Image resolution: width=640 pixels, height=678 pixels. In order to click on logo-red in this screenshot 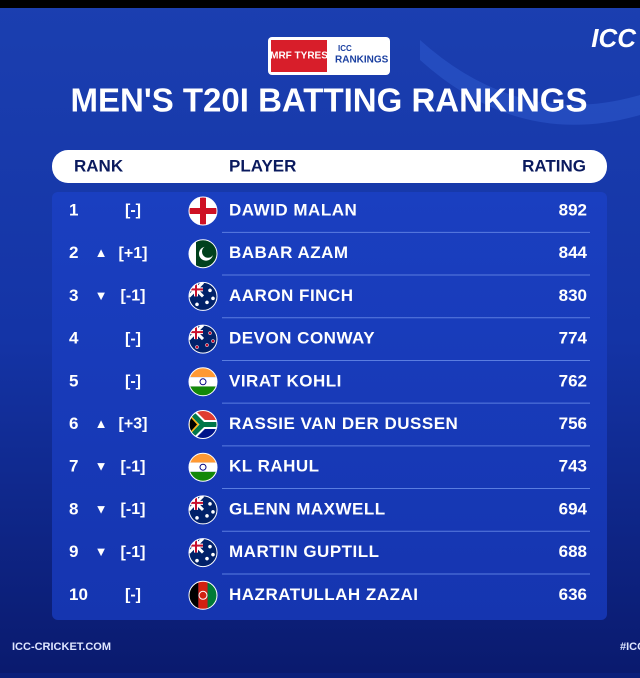, I will do `click(299, 56)`.